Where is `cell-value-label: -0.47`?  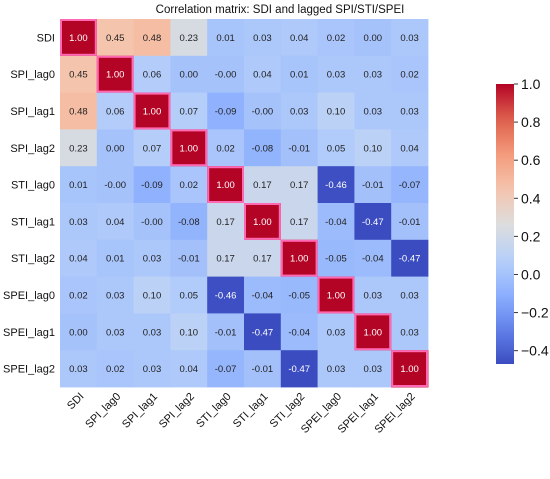 cell-value-label: -0.47 is located at coordinates (373, 222).